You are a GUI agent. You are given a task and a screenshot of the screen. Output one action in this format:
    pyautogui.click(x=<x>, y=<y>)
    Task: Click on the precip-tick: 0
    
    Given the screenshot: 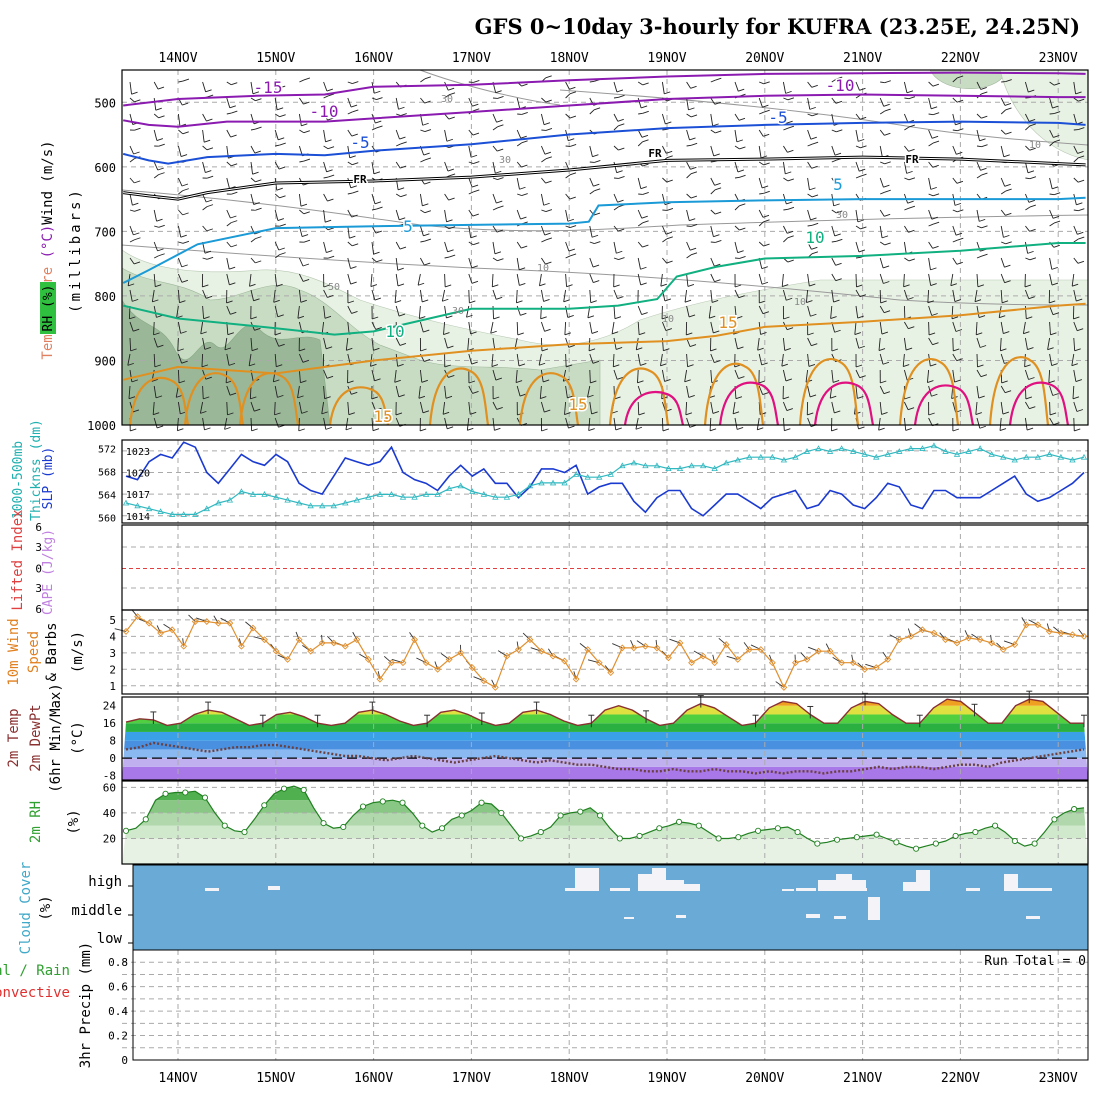 What is the action you would take?
    pyautogui.click(x=124, y=1060)
    